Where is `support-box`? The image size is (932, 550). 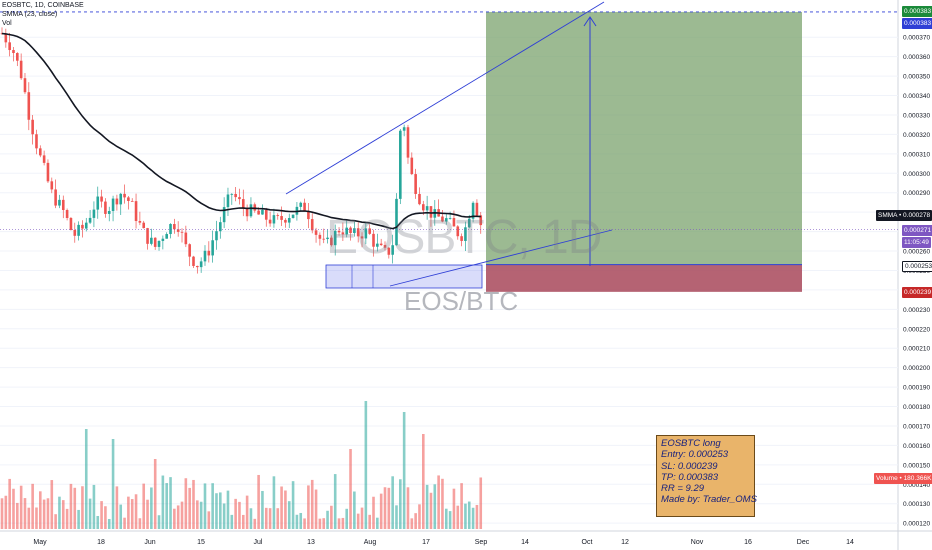
support-box is located at coordinates (404, 276).